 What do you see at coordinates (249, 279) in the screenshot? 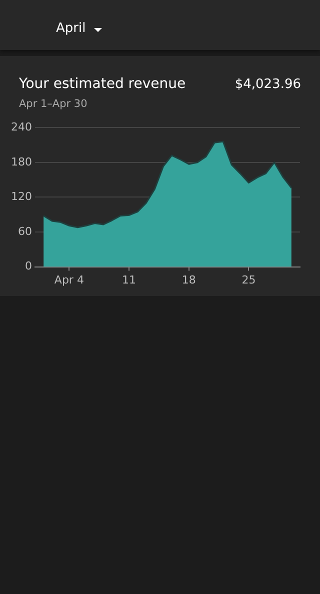
I see `x-tick-label: 25` at bounding box center [249, 279].